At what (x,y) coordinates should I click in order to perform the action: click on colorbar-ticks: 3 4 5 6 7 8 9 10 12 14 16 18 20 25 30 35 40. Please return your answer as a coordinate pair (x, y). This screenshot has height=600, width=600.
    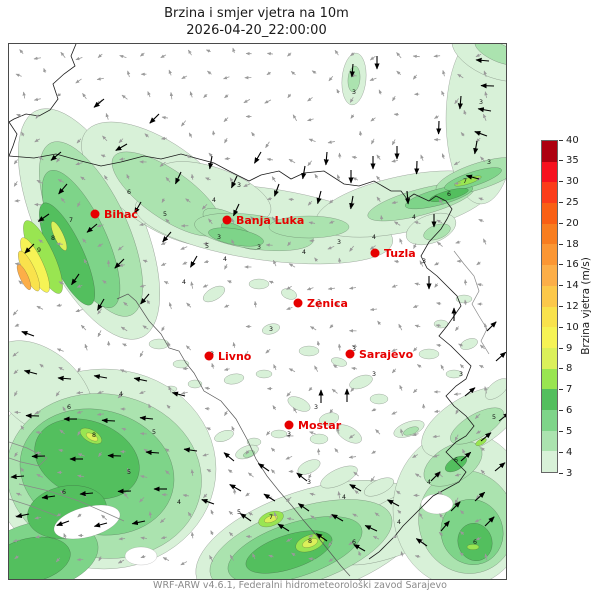
    Looking at the image, I should click on (578, 307).